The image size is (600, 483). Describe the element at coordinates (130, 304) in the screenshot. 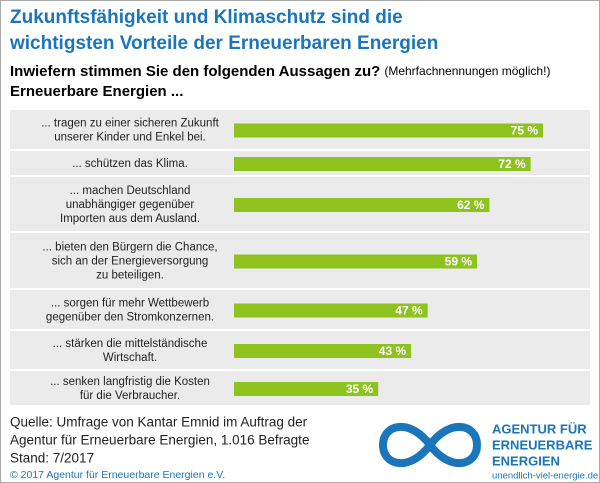

I see `category-label: ... sorgen für mehr Wettbewerb` at that location.